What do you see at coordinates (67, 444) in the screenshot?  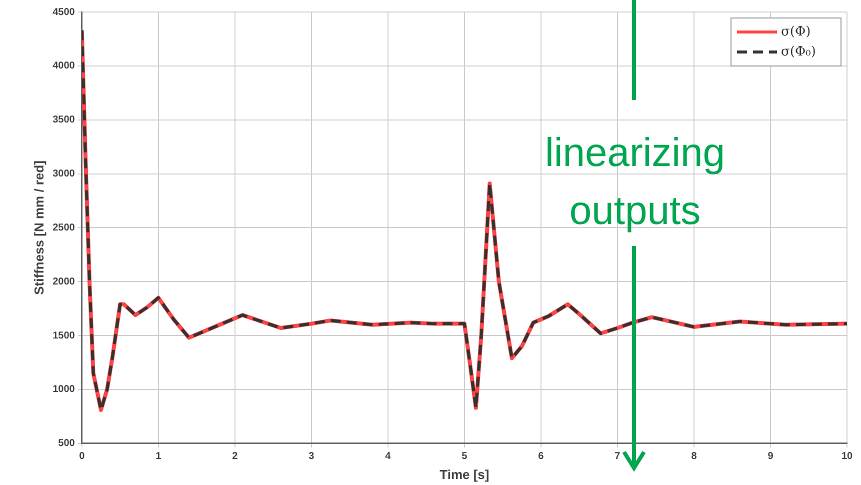 I see `y-tick-label: 500` at bounding box center [67, 444].